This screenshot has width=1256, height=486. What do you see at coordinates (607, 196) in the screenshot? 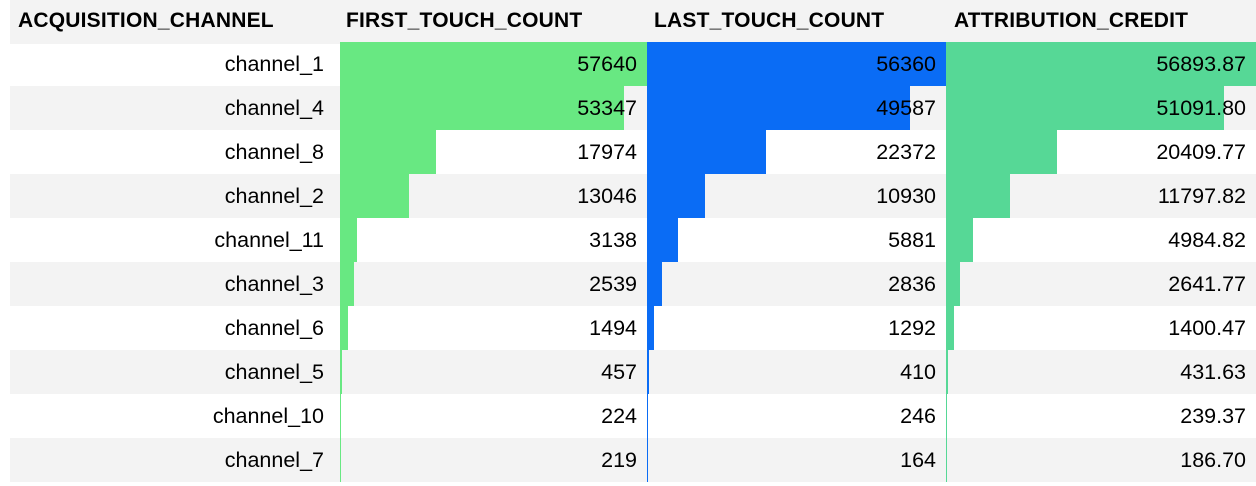
I see `first-touch-count-value: 13046` at bounding box center [607, 196].